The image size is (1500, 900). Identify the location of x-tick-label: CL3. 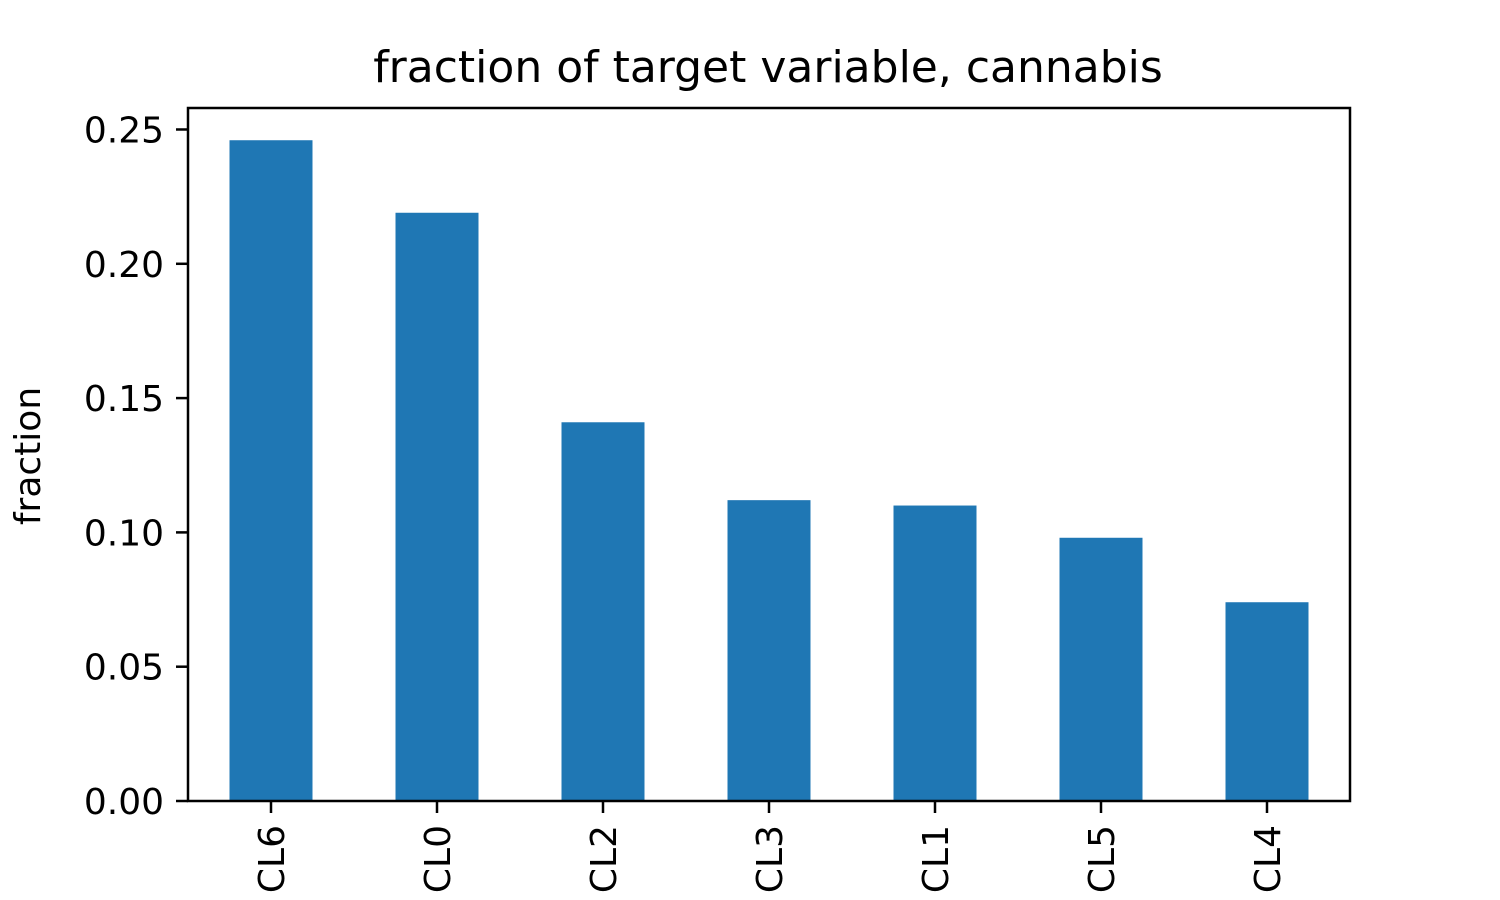
(770, 859).